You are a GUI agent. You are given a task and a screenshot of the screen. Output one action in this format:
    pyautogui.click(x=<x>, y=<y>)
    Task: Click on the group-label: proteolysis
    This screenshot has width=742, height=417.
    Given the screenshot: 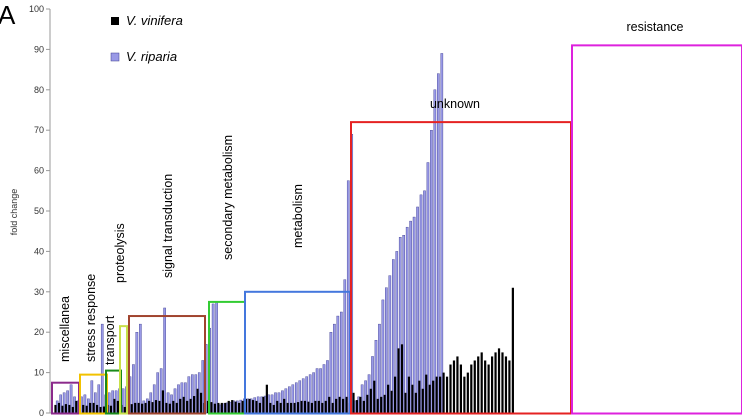 What is the action you would take?
    pyautogui.click(x=120, y=253)
    